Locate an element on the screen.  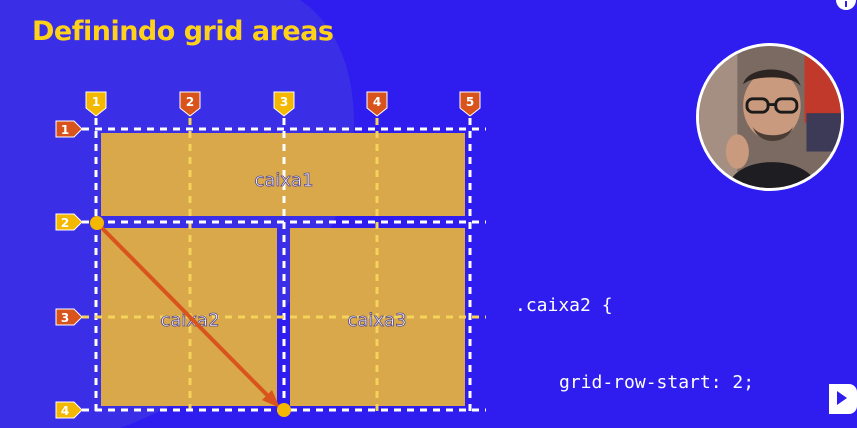
row-marker-3: 3 is located at coordinates (69, 317).